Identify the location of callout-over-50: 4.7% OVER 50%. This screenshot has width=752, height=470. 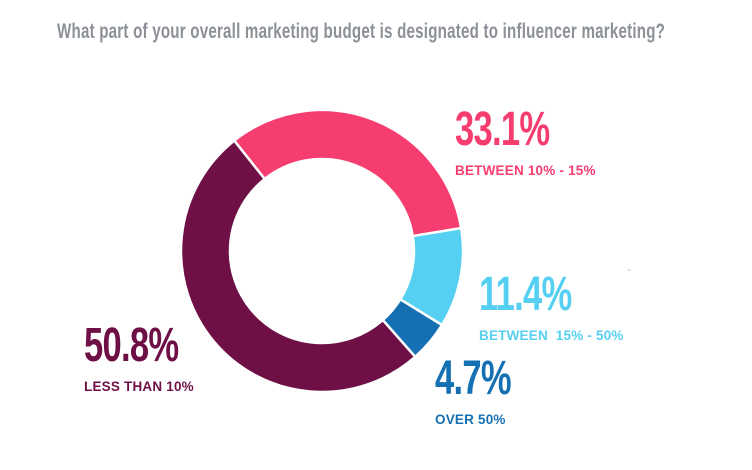
(487, 390).